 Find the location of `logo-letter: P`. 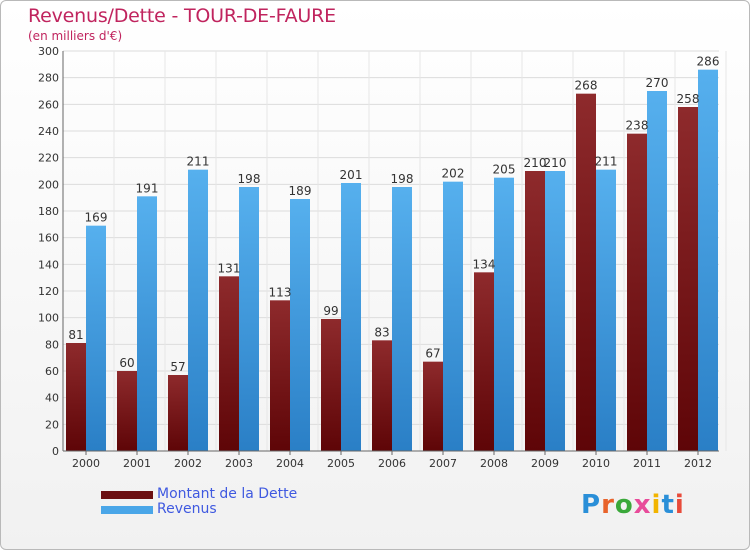

logo-letter: P is located at coordinates (591, 505).